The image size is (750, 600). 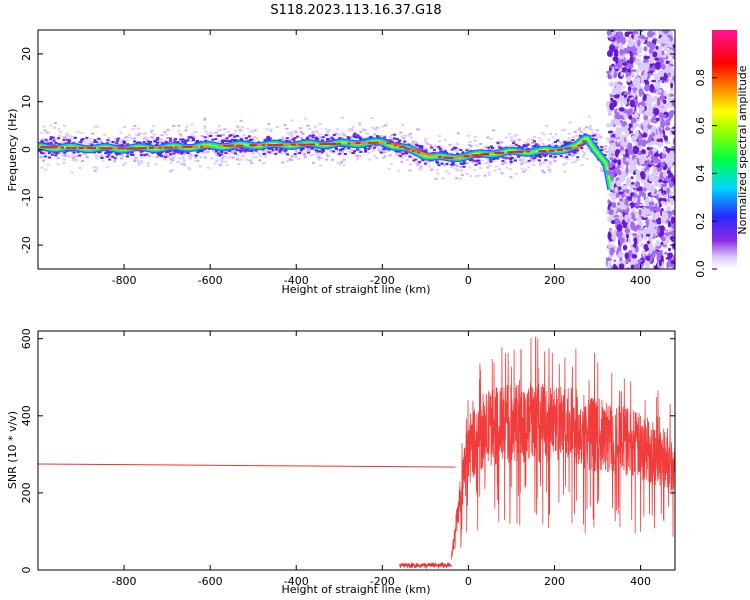 I want to click on x-tick-label: -800, so click(x=124, y=581).